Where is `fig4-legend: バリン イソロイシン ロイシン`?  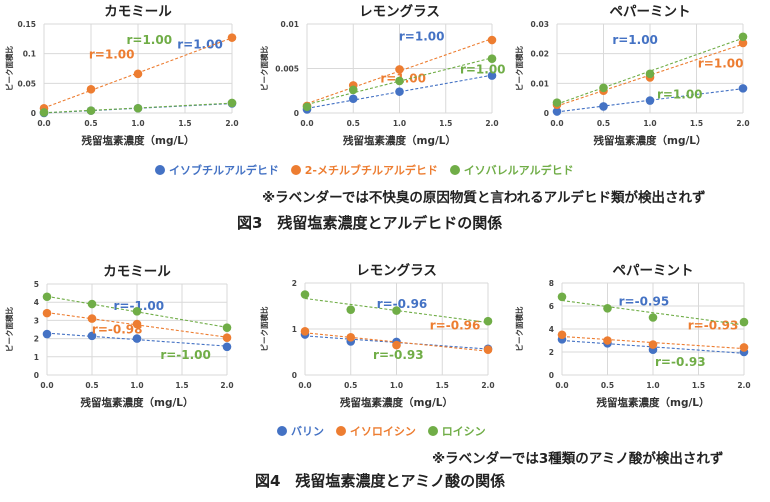 fig4-legend: バリン イソロイシン ロイシン is located at coordinates (385, 431).